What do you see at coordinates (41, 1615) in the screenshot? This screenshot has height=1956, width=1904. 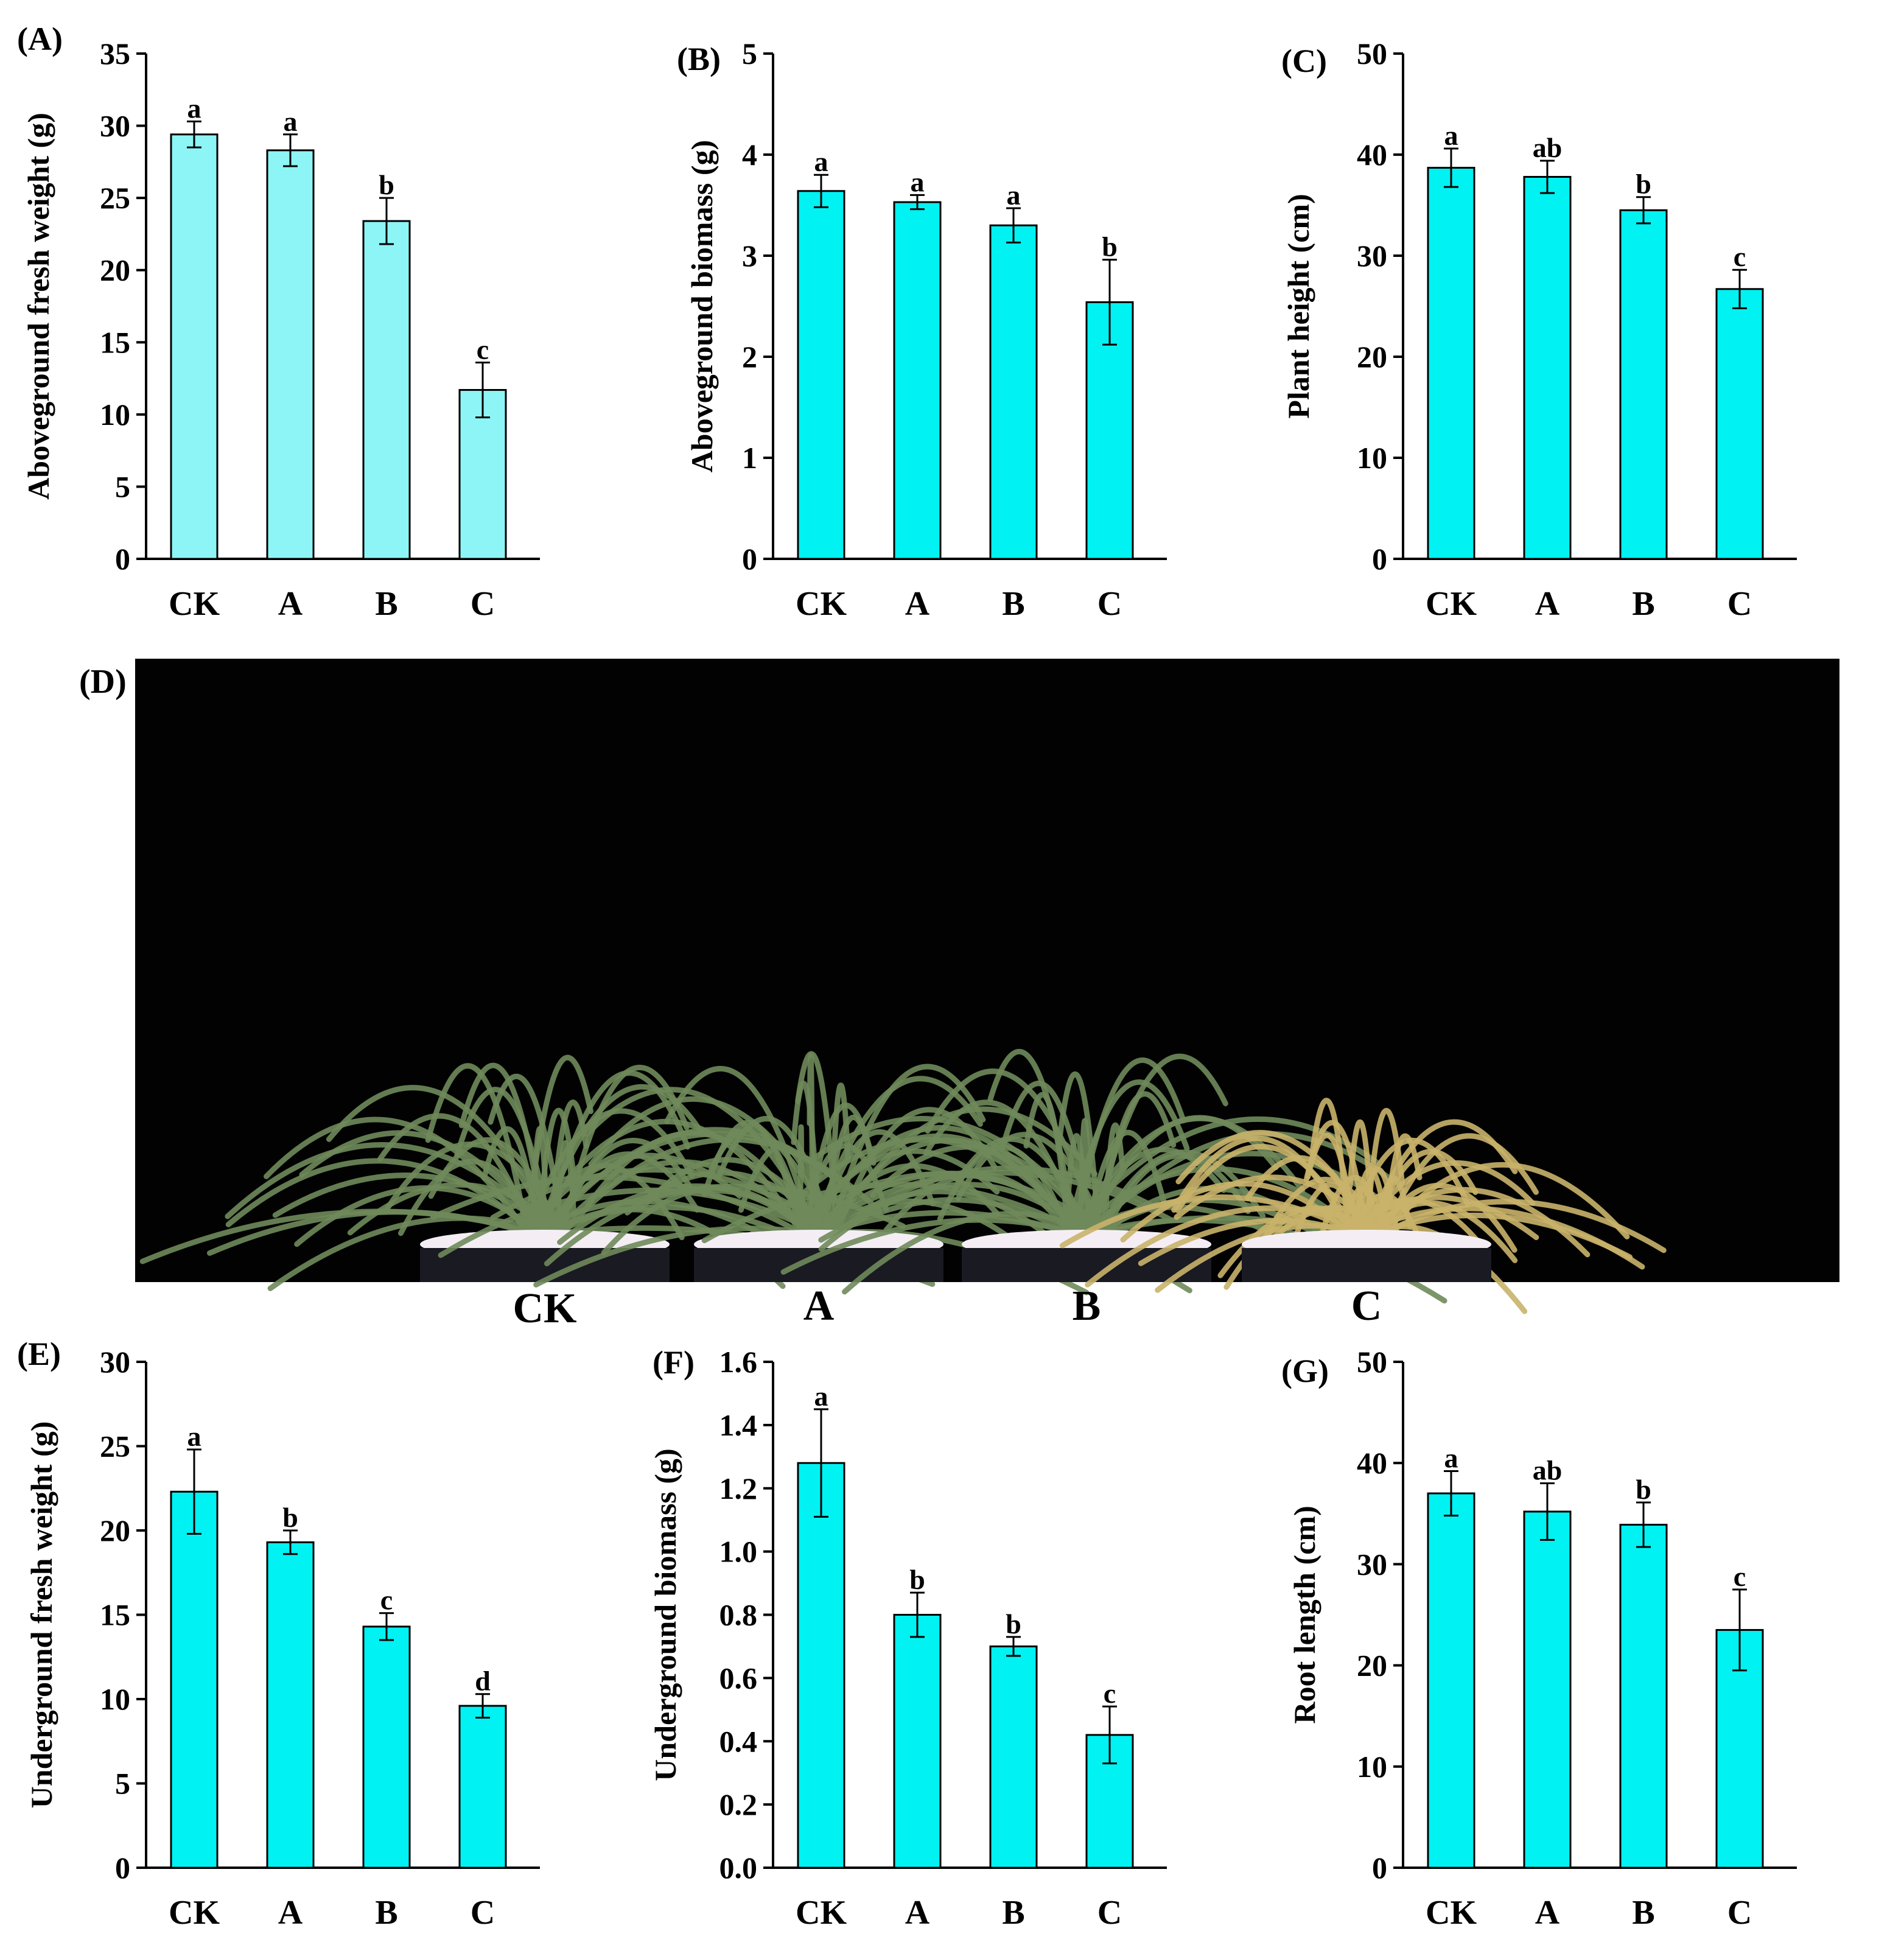 I see `y-axis-title: Underground fresh weight (g)` at bounding box center [41, 1615].